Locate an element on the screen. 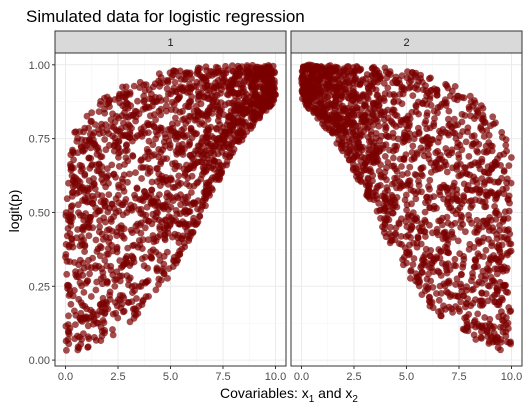 Image resolution: width=530 pixels, height=410 pixels. x-tick-label: 7.5 is located at coordinates (458, 377).